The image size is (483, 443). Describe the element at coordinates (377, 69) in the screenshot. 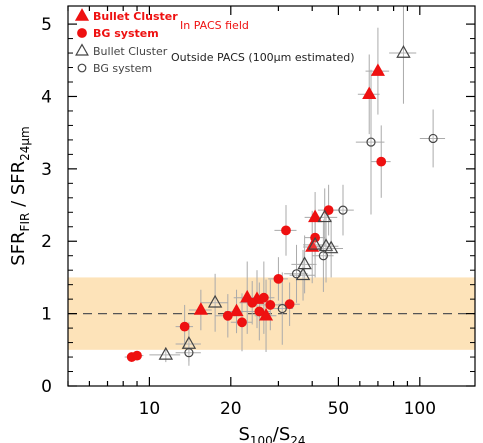

I see `data-point-s0-p8` at that location.